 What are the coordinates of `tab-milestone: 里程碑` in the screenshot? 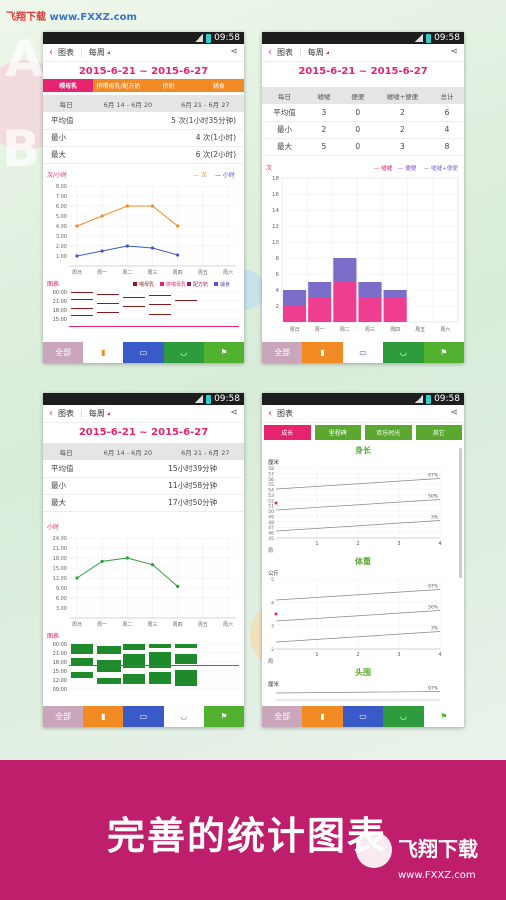 It's located at (337, 432).